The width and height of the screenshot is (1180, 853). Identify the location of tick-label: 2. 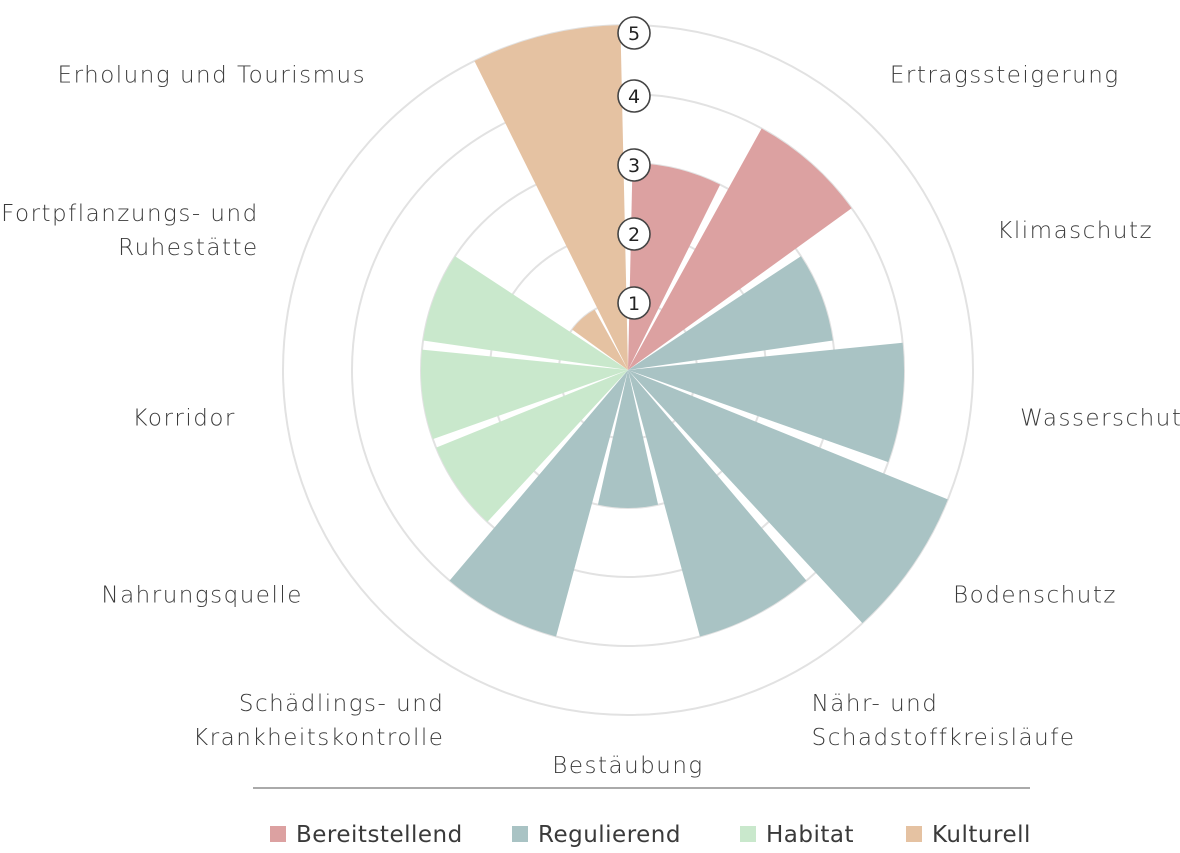
(634, 235).